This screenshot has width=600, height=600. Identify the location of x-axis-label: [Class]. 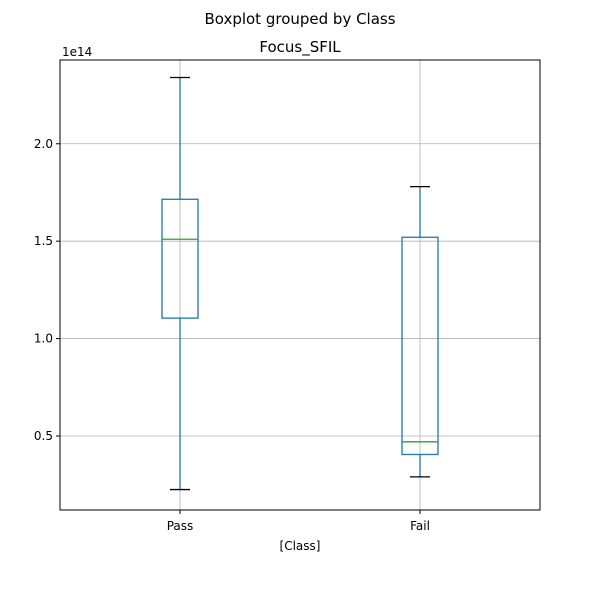
(300, 546).